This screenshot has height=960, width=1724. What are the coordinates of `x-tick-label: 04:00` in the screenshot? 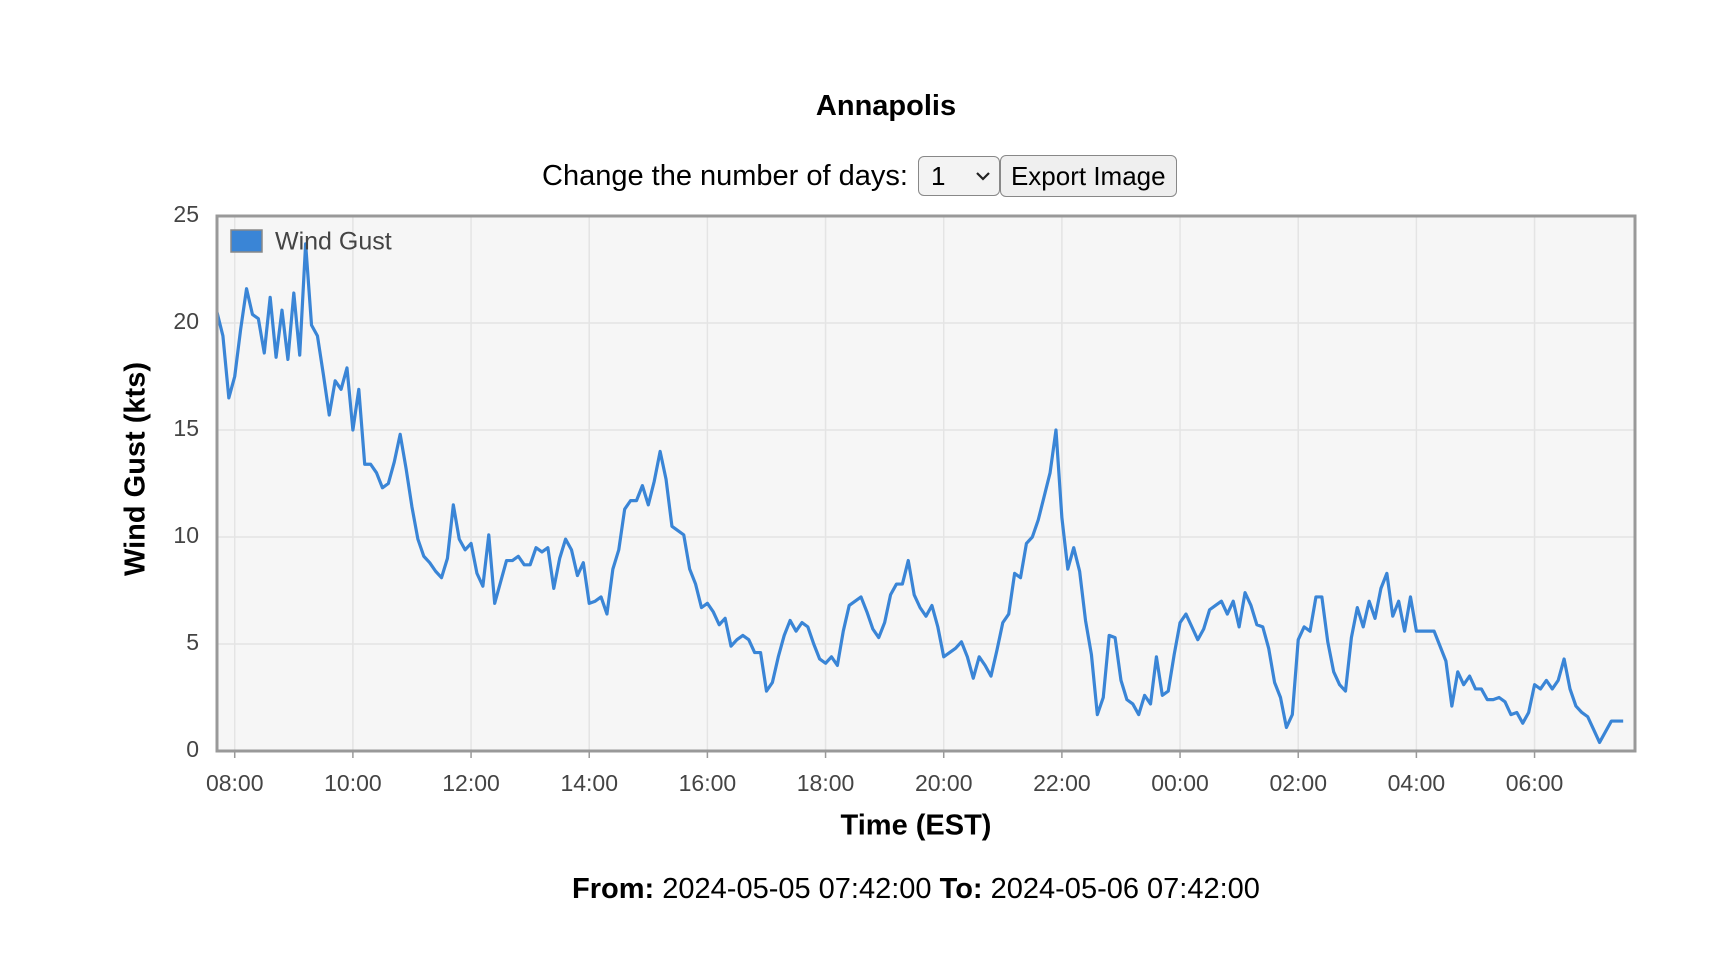 It's located at (1417, 783).